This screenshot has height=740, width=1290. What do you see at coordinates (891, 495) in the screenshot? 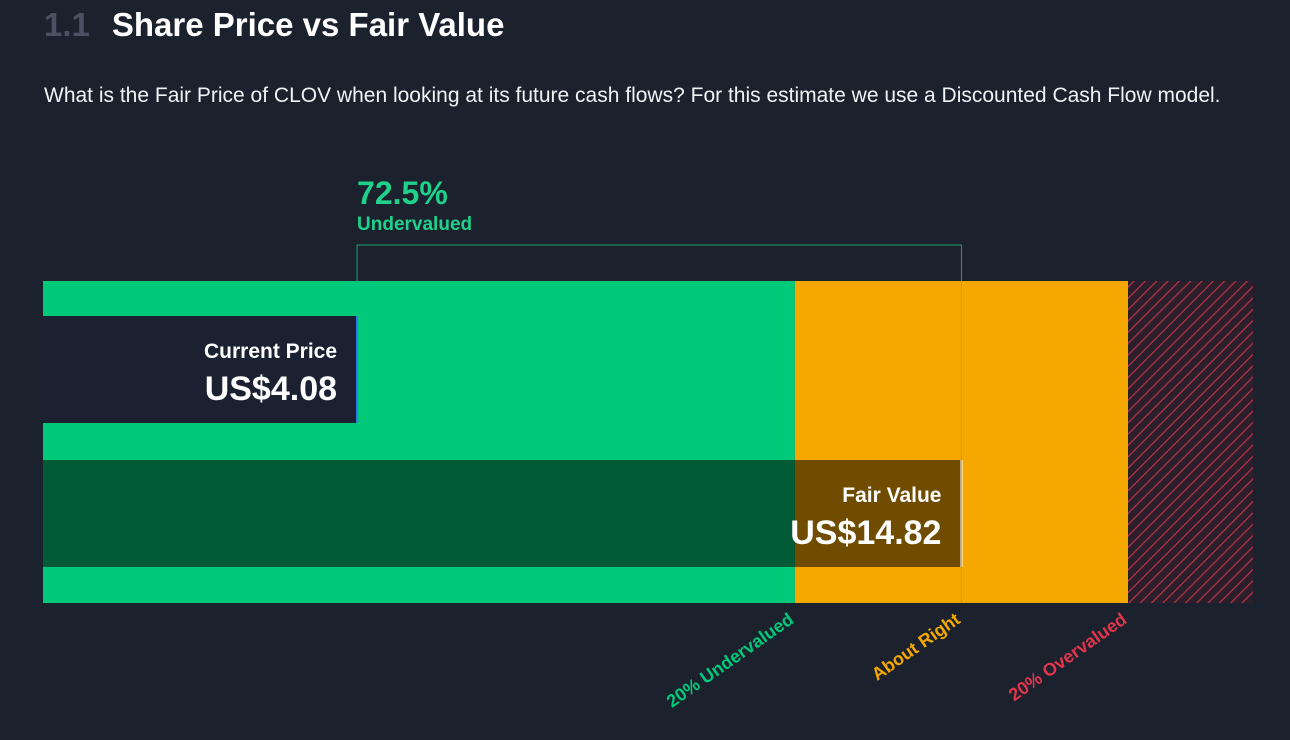
I see `bar-name: Fair Value` at bounding box center [891, 495].